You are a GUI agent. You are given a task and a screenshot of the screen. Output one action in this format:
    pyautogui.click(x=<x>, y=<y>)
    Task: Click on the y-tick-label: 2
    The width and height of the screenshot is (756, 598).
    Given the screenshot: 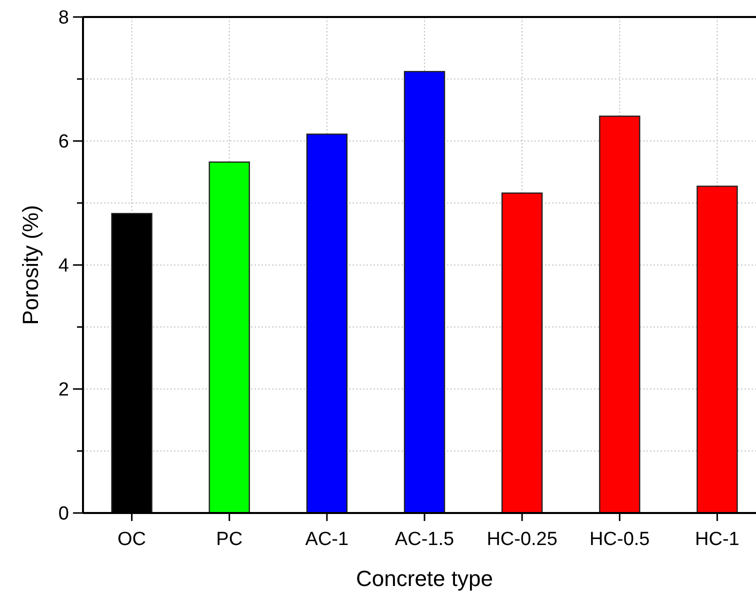 What is the action you would take?
    pyautogui.click(x=63, y=390)
    